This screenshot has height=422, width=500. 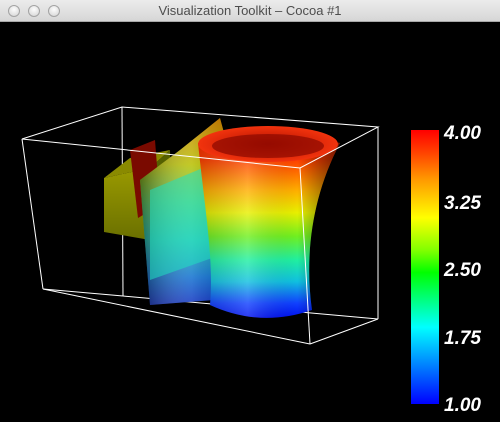 What do you see at coordinates (181, 222) in the screenshot?
I see `plane-cube-face` at bounding box center [181, 222].